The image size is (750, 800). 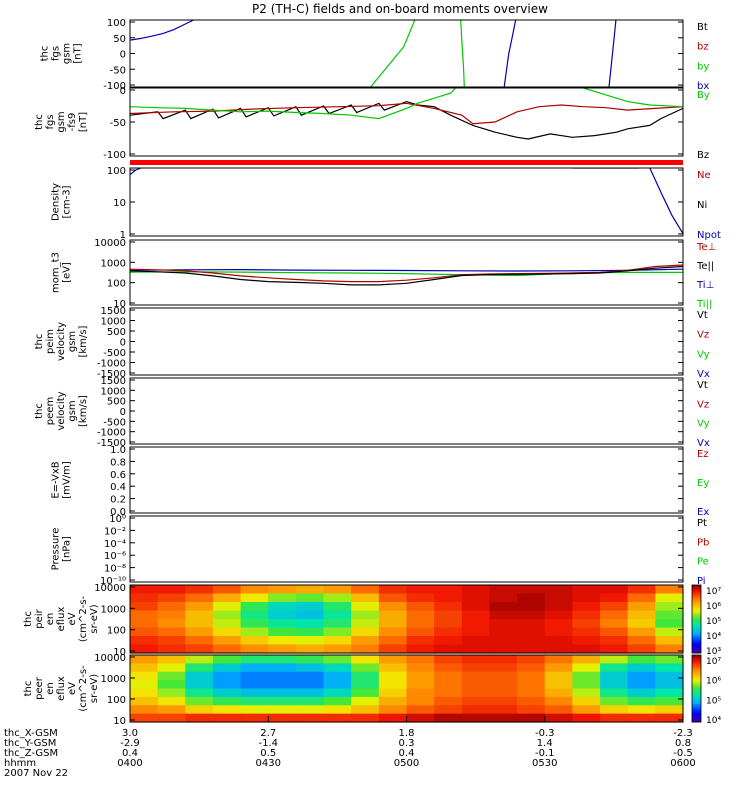 I want to click on y-tick-label: 10⁻⁴, so click(x=115, y=544).